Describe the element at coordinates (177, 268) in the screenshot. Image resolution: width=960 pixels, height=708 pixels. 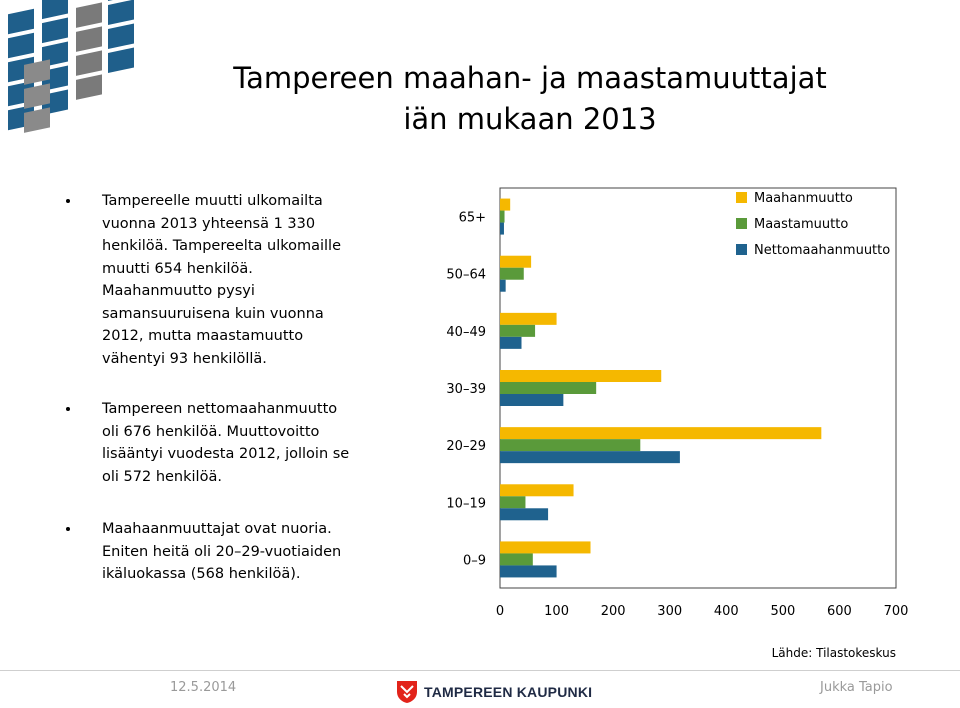
I see `bullet-line: muutti 654 henkilöä.` at that location.